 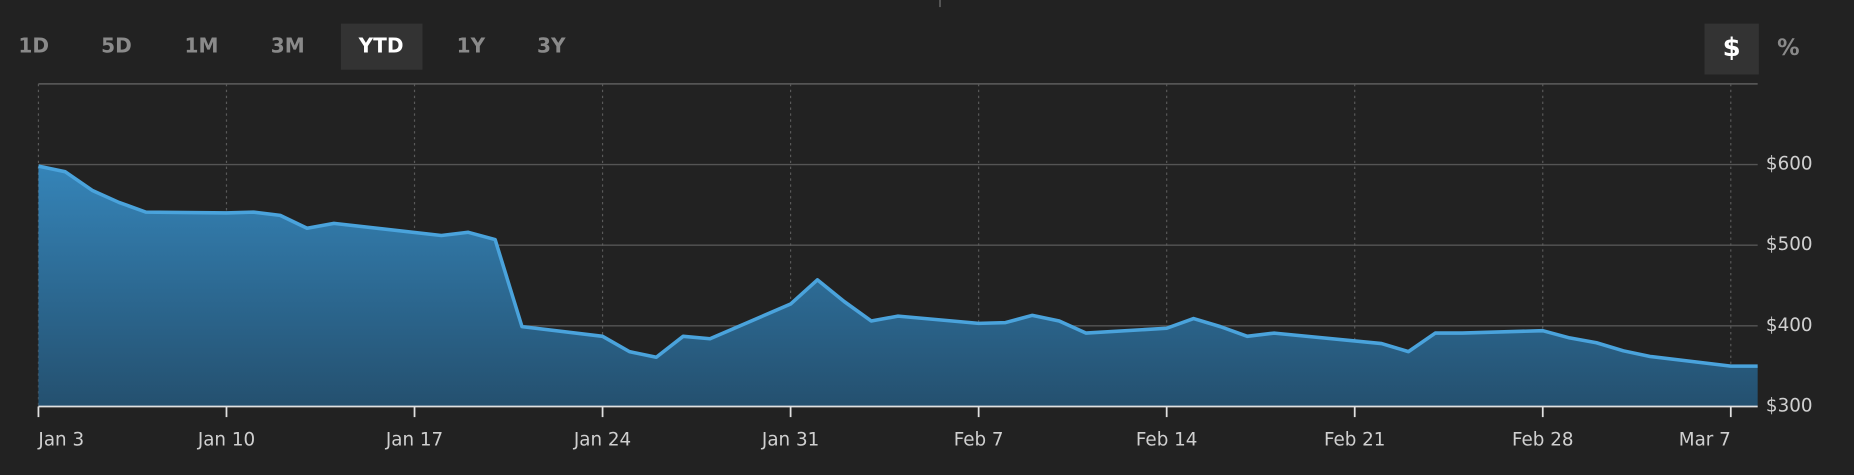 What do you see at coordinates (414, 440) in the screenshot?
I see `x-tick-label: Jan 17` at bounding box center [414, 440].